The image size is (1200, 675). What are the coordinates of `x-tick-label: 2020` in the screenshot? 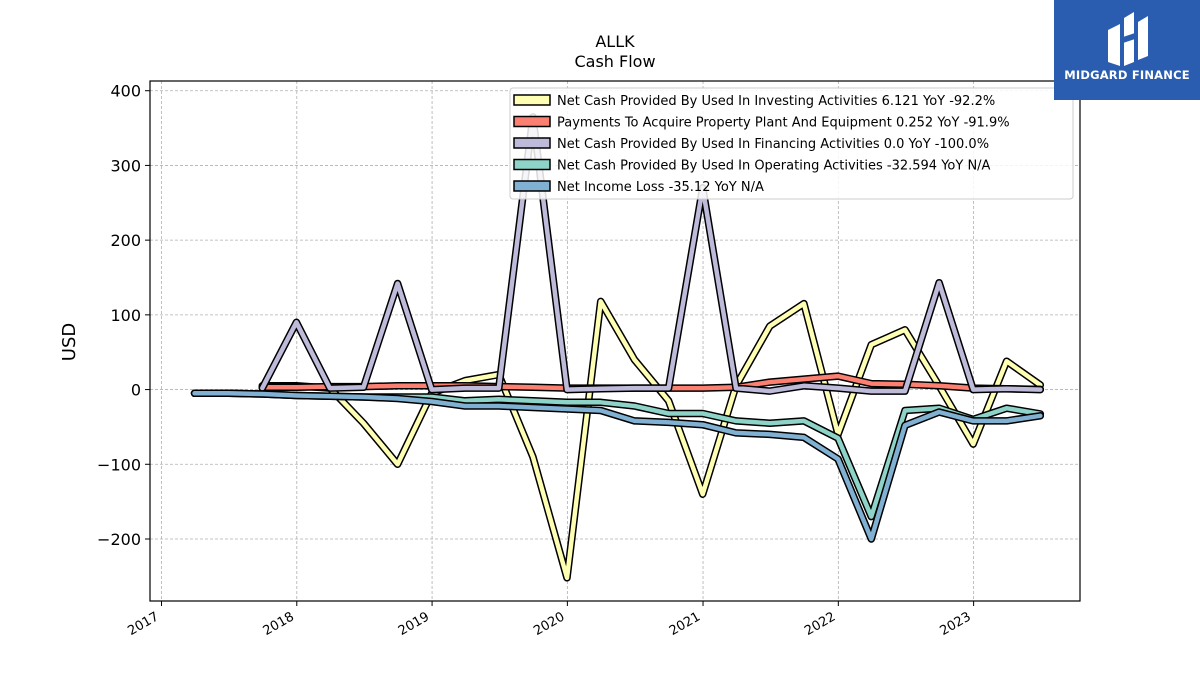 It's located at (549, 624).